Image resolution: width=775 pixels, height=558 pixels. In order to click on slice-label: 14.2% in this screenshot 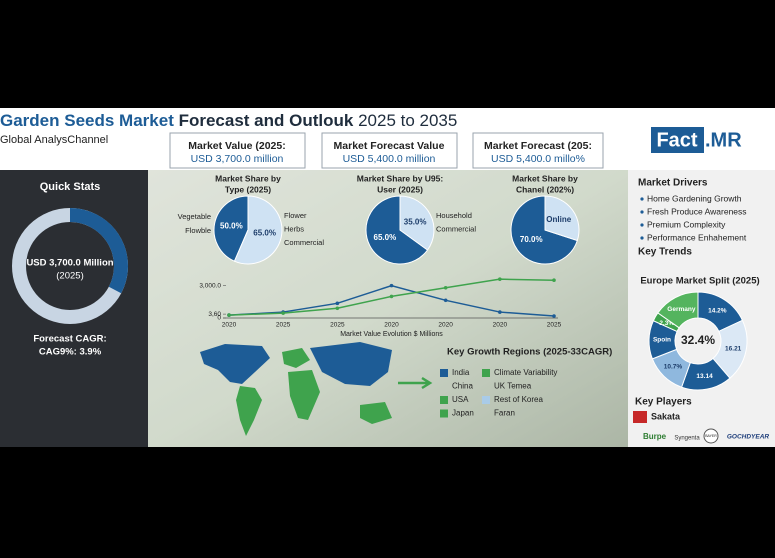, I will do `click(717, 310)`.